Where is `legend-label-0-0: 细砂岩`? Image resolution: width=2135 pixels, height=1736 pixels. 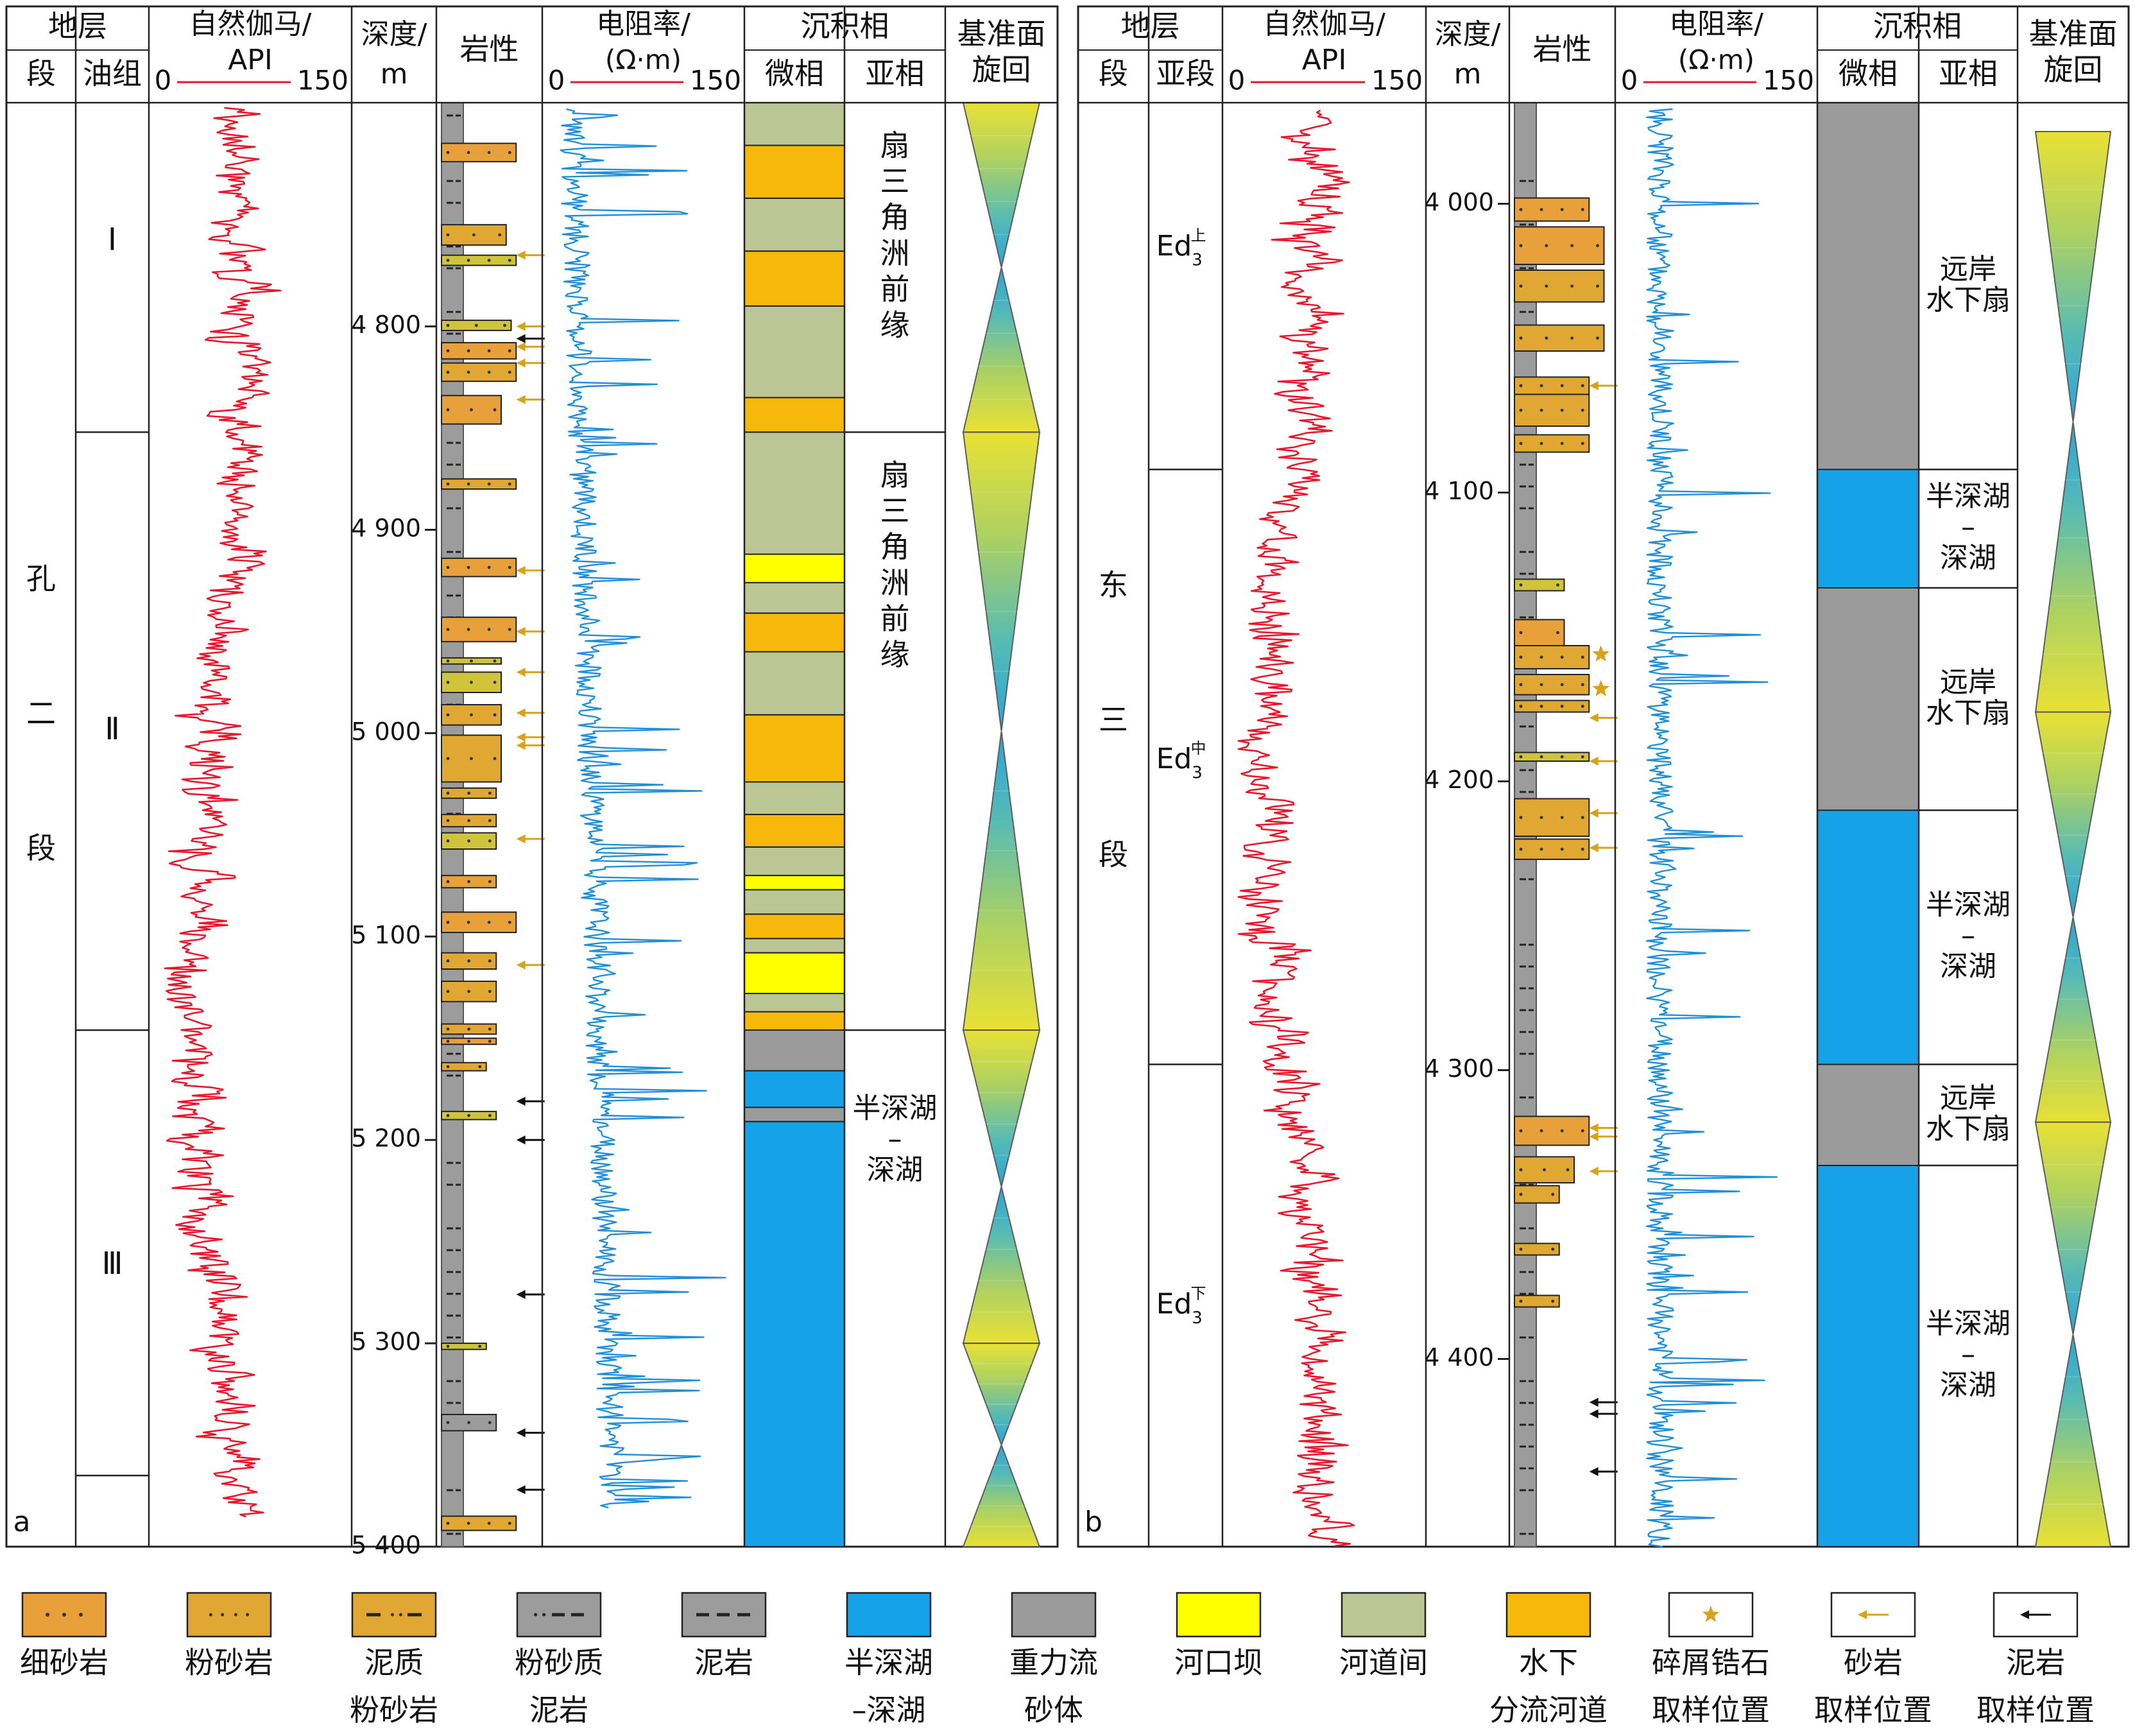
legend-label-0-0: 细砂岩 is located at coordinates (64, 1663).